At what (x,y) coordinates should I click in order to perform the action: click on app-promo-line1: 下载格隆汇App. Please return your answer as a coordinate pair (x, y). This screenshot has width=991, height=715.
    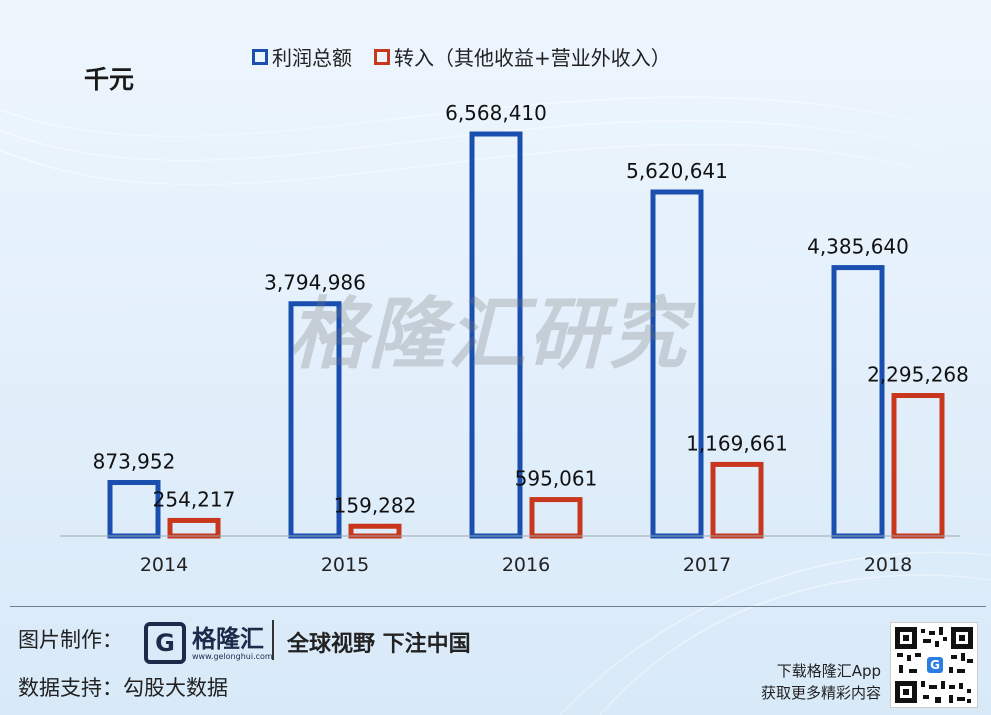
    Looking at the image, I should click on (828, 671).